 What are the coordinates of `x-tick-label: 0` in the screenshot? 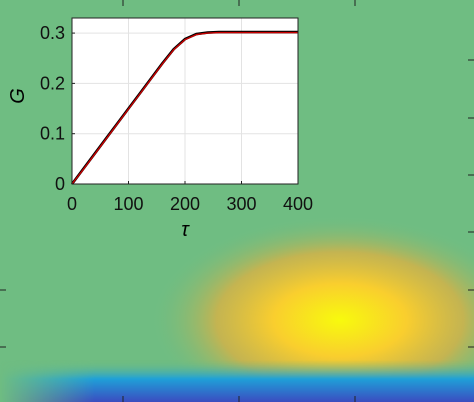 It's located at (72, 204).